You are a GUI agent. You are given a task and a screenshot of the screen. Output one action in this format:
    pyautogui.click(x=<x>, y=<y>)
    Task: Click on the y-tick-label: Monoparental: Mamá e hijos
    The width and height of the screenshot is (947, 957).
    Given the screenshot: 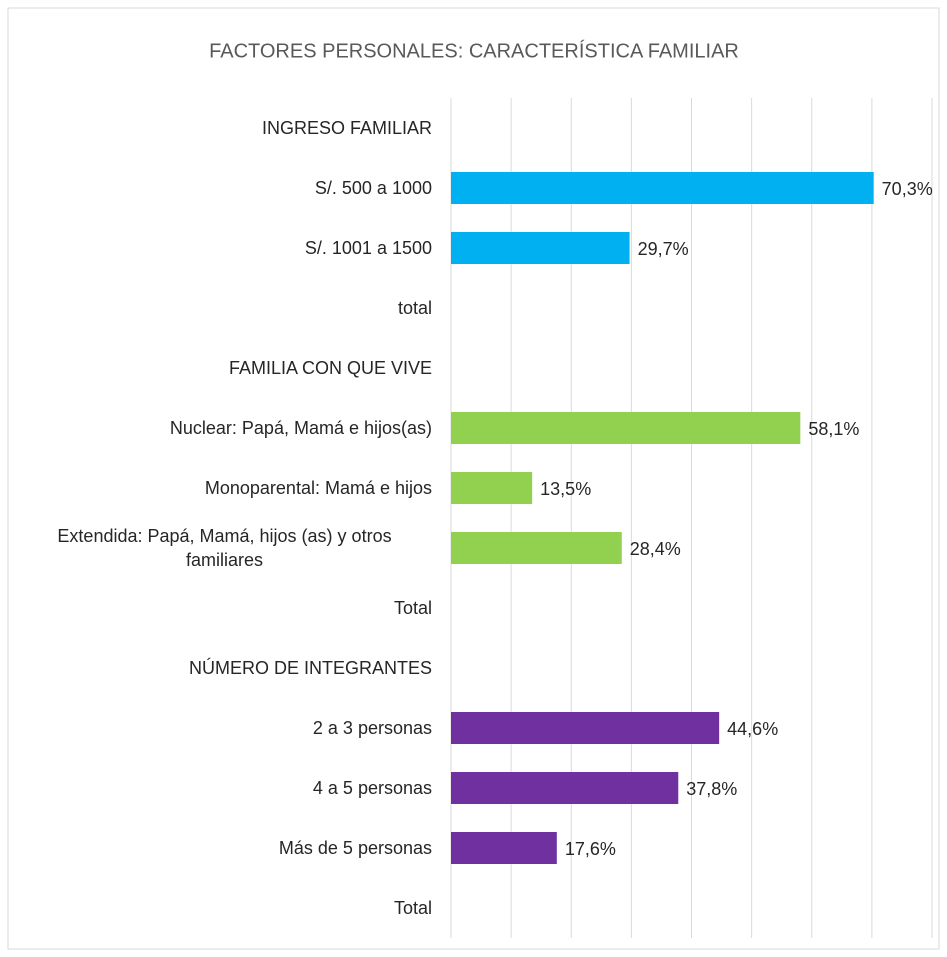 What is the action you would take?
    pyautogui.click(x=318, y=488)
    